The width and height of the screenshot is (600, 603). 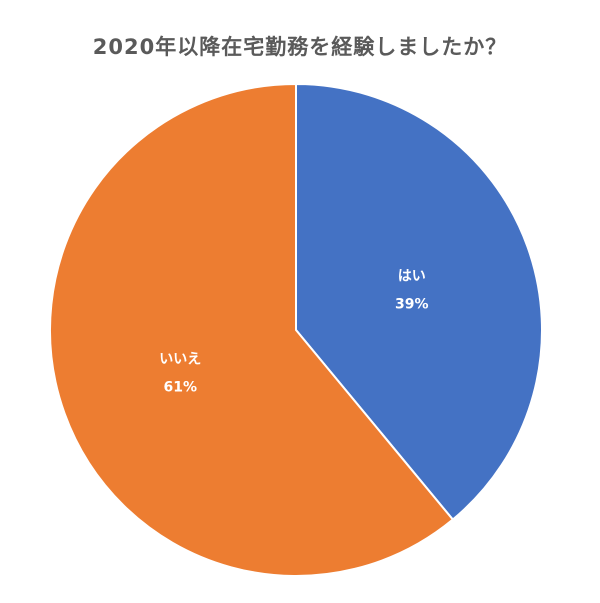 What do you see at coordinates (180, 360) in the screenshot?
I see `slice-category-label: いいえ` at bounding box center [180, 360].